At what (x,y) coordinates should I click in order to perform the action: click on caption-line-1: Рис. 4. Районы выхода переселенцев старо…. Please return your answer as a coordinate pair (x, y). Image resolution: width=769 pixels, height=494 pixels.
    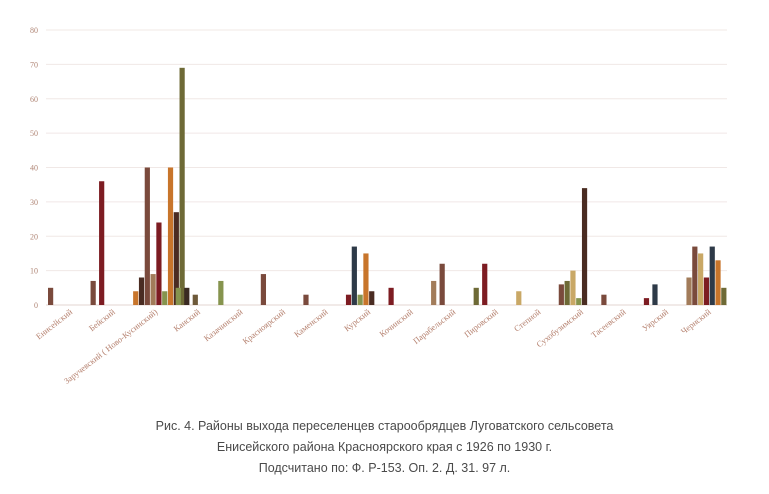
    Looking at the image, I should click on (384, 426).